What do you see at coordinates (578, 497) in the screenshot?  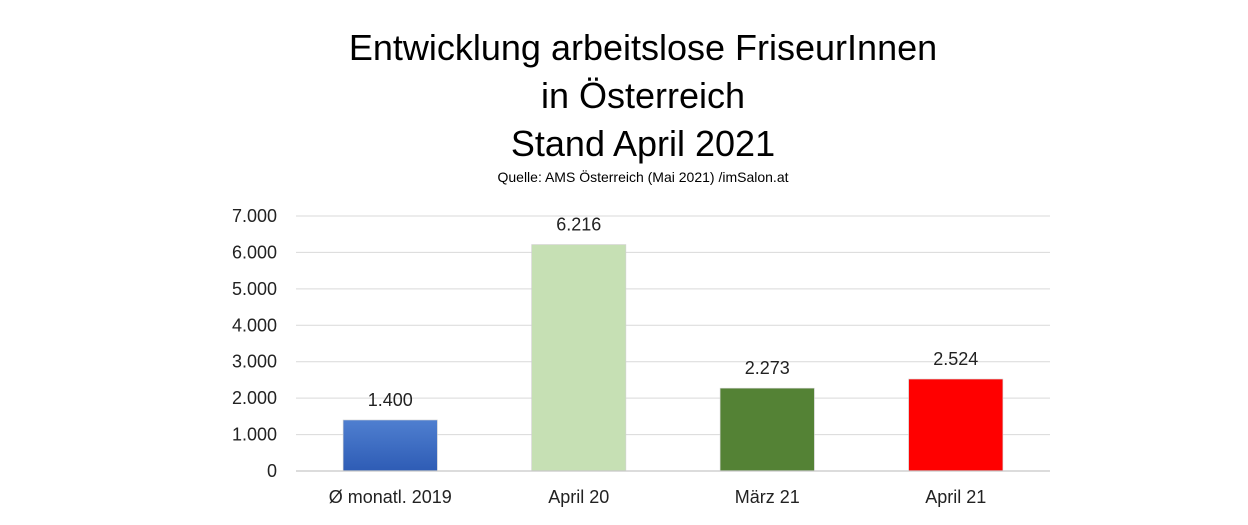 I see `x-tick-label: April 20` at bounding box center [578, 497].